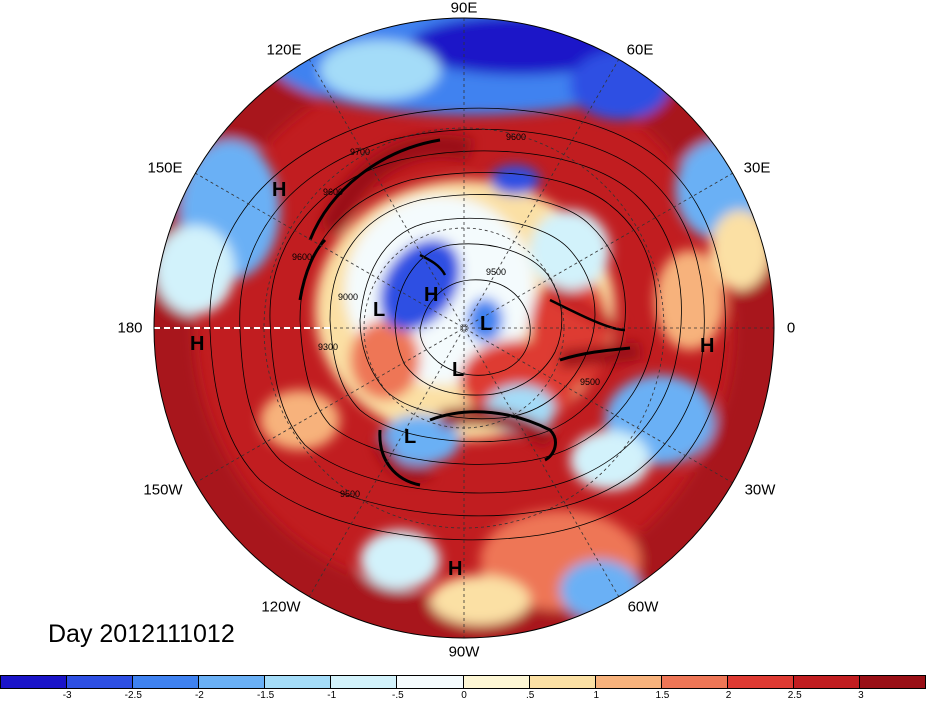 This screenshot has width=928, height=702. I want to click on colorbar-tick-label: -1, so click(332, 695).